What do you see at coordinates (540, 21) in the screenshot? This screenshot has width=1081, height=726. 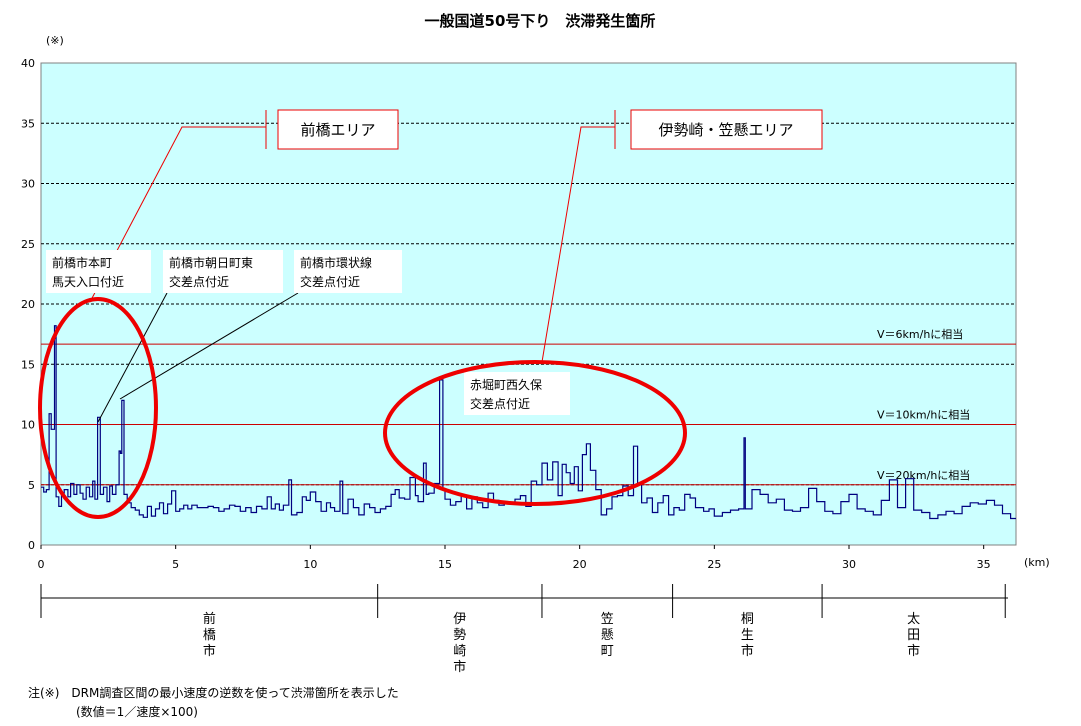 I see `chart-title: 一般国道50号下り 渋滞発生箇所` at bounding box center [540, 21].